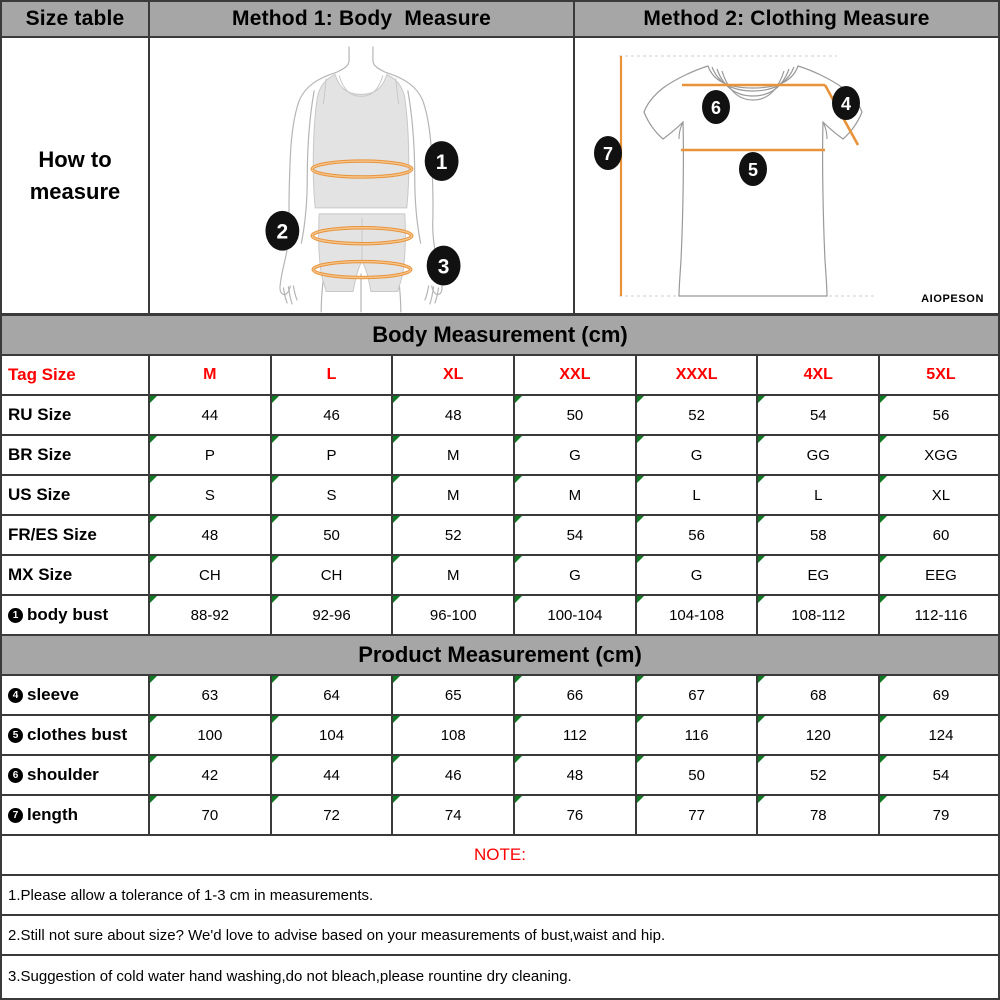 Image resolution: width=1000 pixels, height=1000 pixels. Describe the element at coordinates (819, 455) in the screenshot. I see `cell-body-1-5: GG` at that location.